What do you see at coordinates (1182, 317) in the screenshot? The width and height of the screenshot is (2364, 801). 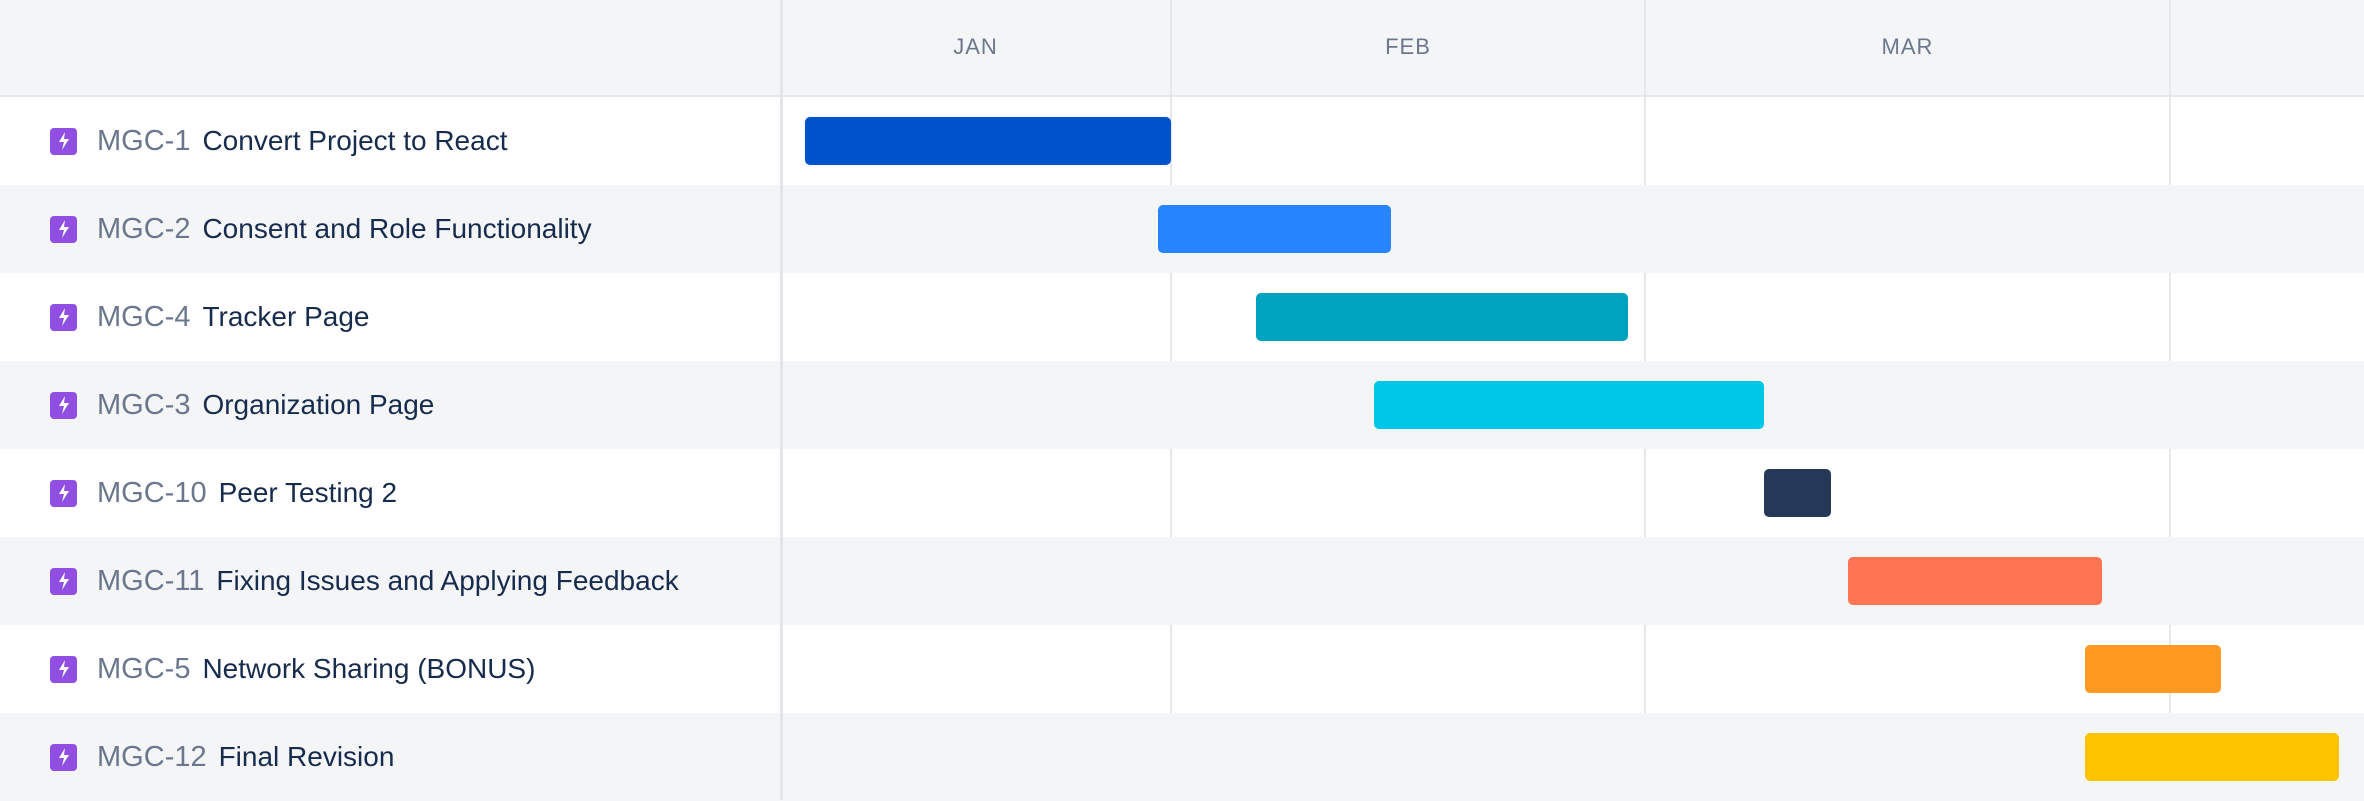 I see `issue-row: MGC-4 Tracker Page` at bounding box center [1182, 317].